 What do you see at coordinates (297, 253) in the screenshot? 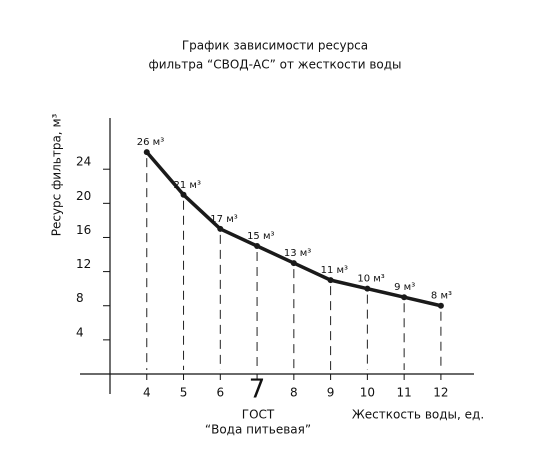
I see `value-label: 13 м³` at bounding box center [297, 253].